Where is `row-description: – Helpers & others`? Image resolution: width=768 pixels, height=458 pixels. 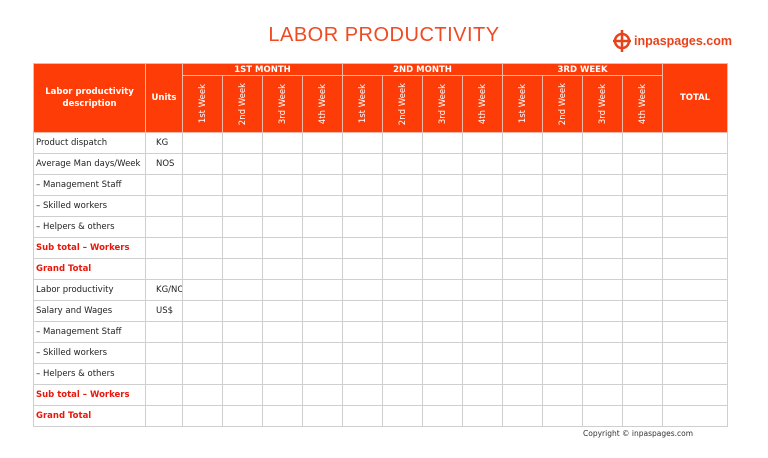
row-description: – Helpers & others is located at coordinates (89, 374).